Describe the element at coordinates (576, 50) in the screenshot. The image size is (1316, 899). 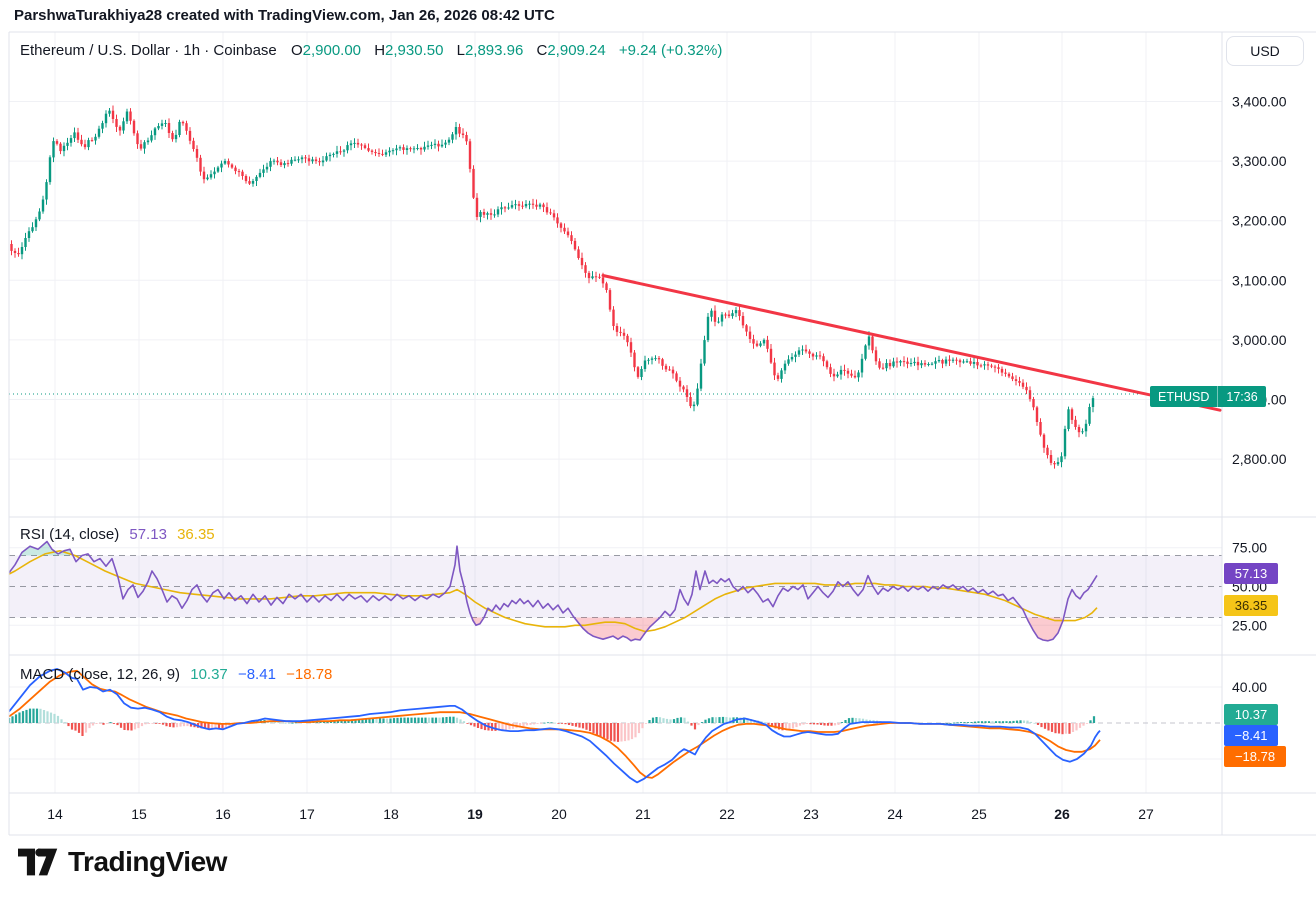
I see `ohlc-close-value: 2,909.24` at that location.